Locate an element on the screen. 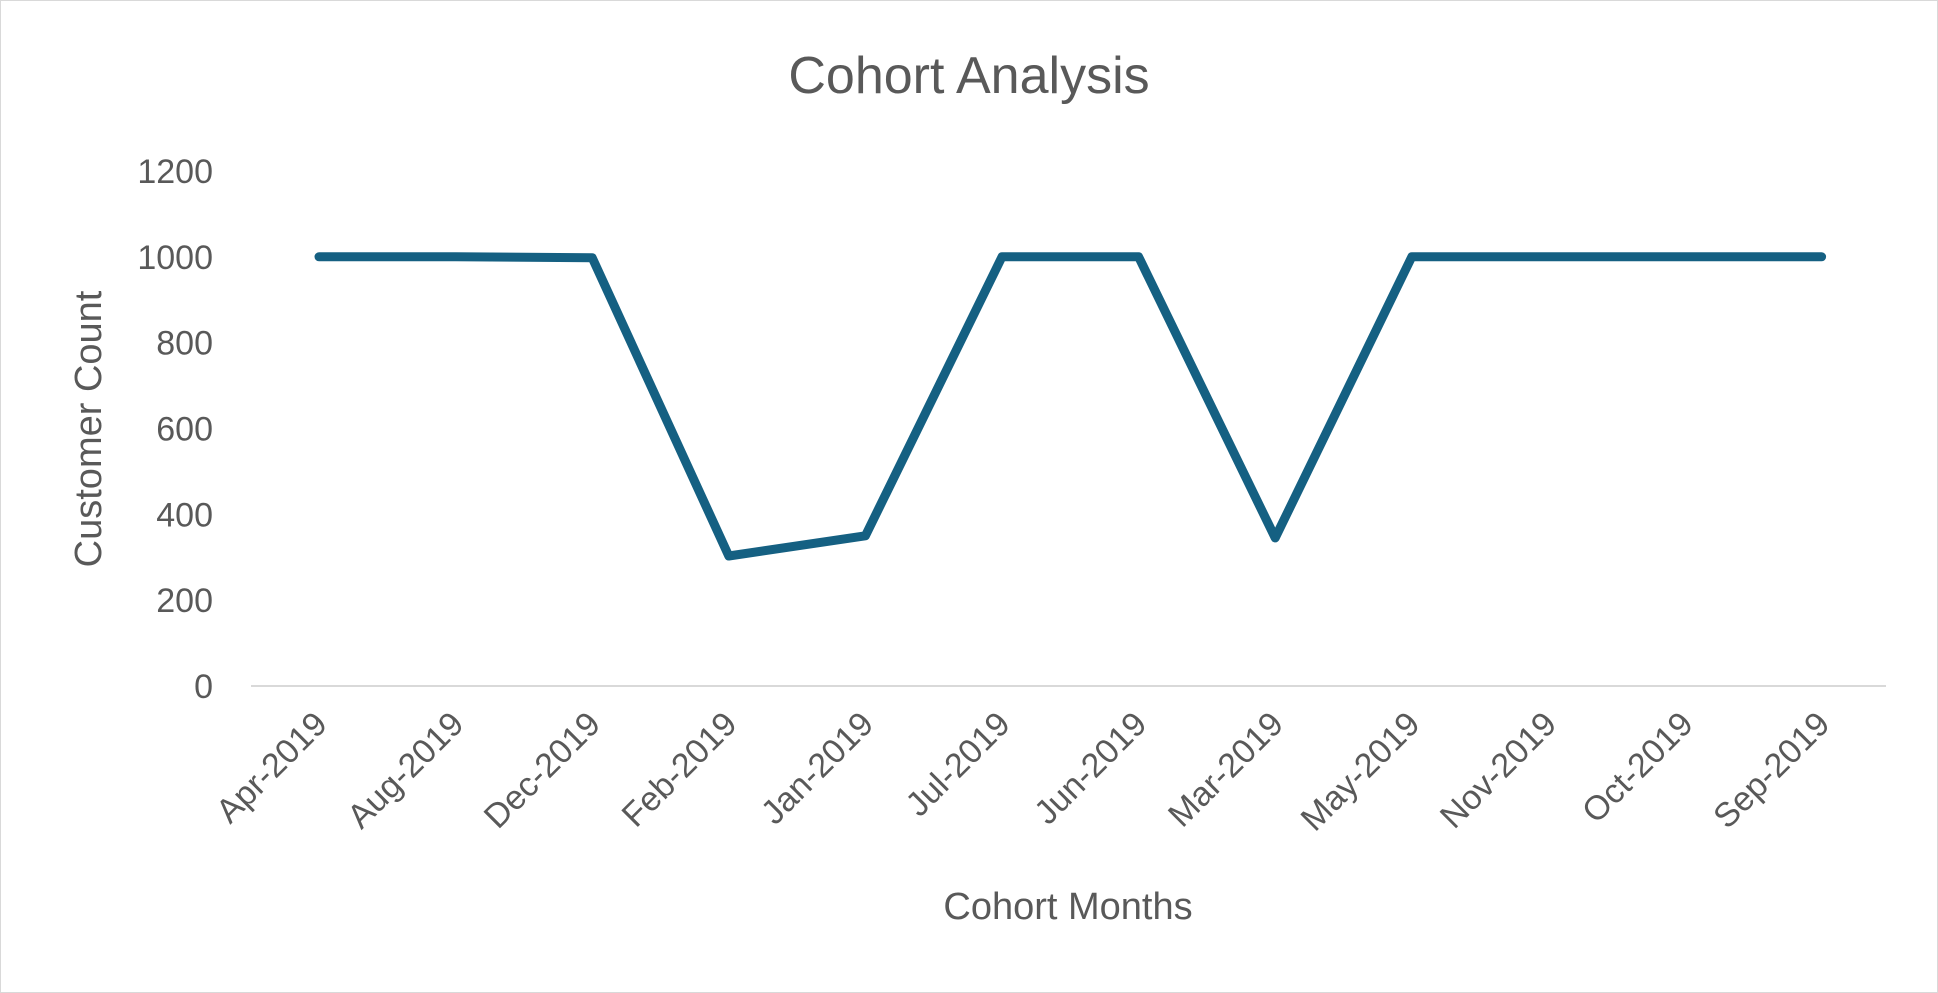 This screenshot has height=993, width=1938. y-axis-title: Customer Count is located at coordinates (89, 428).